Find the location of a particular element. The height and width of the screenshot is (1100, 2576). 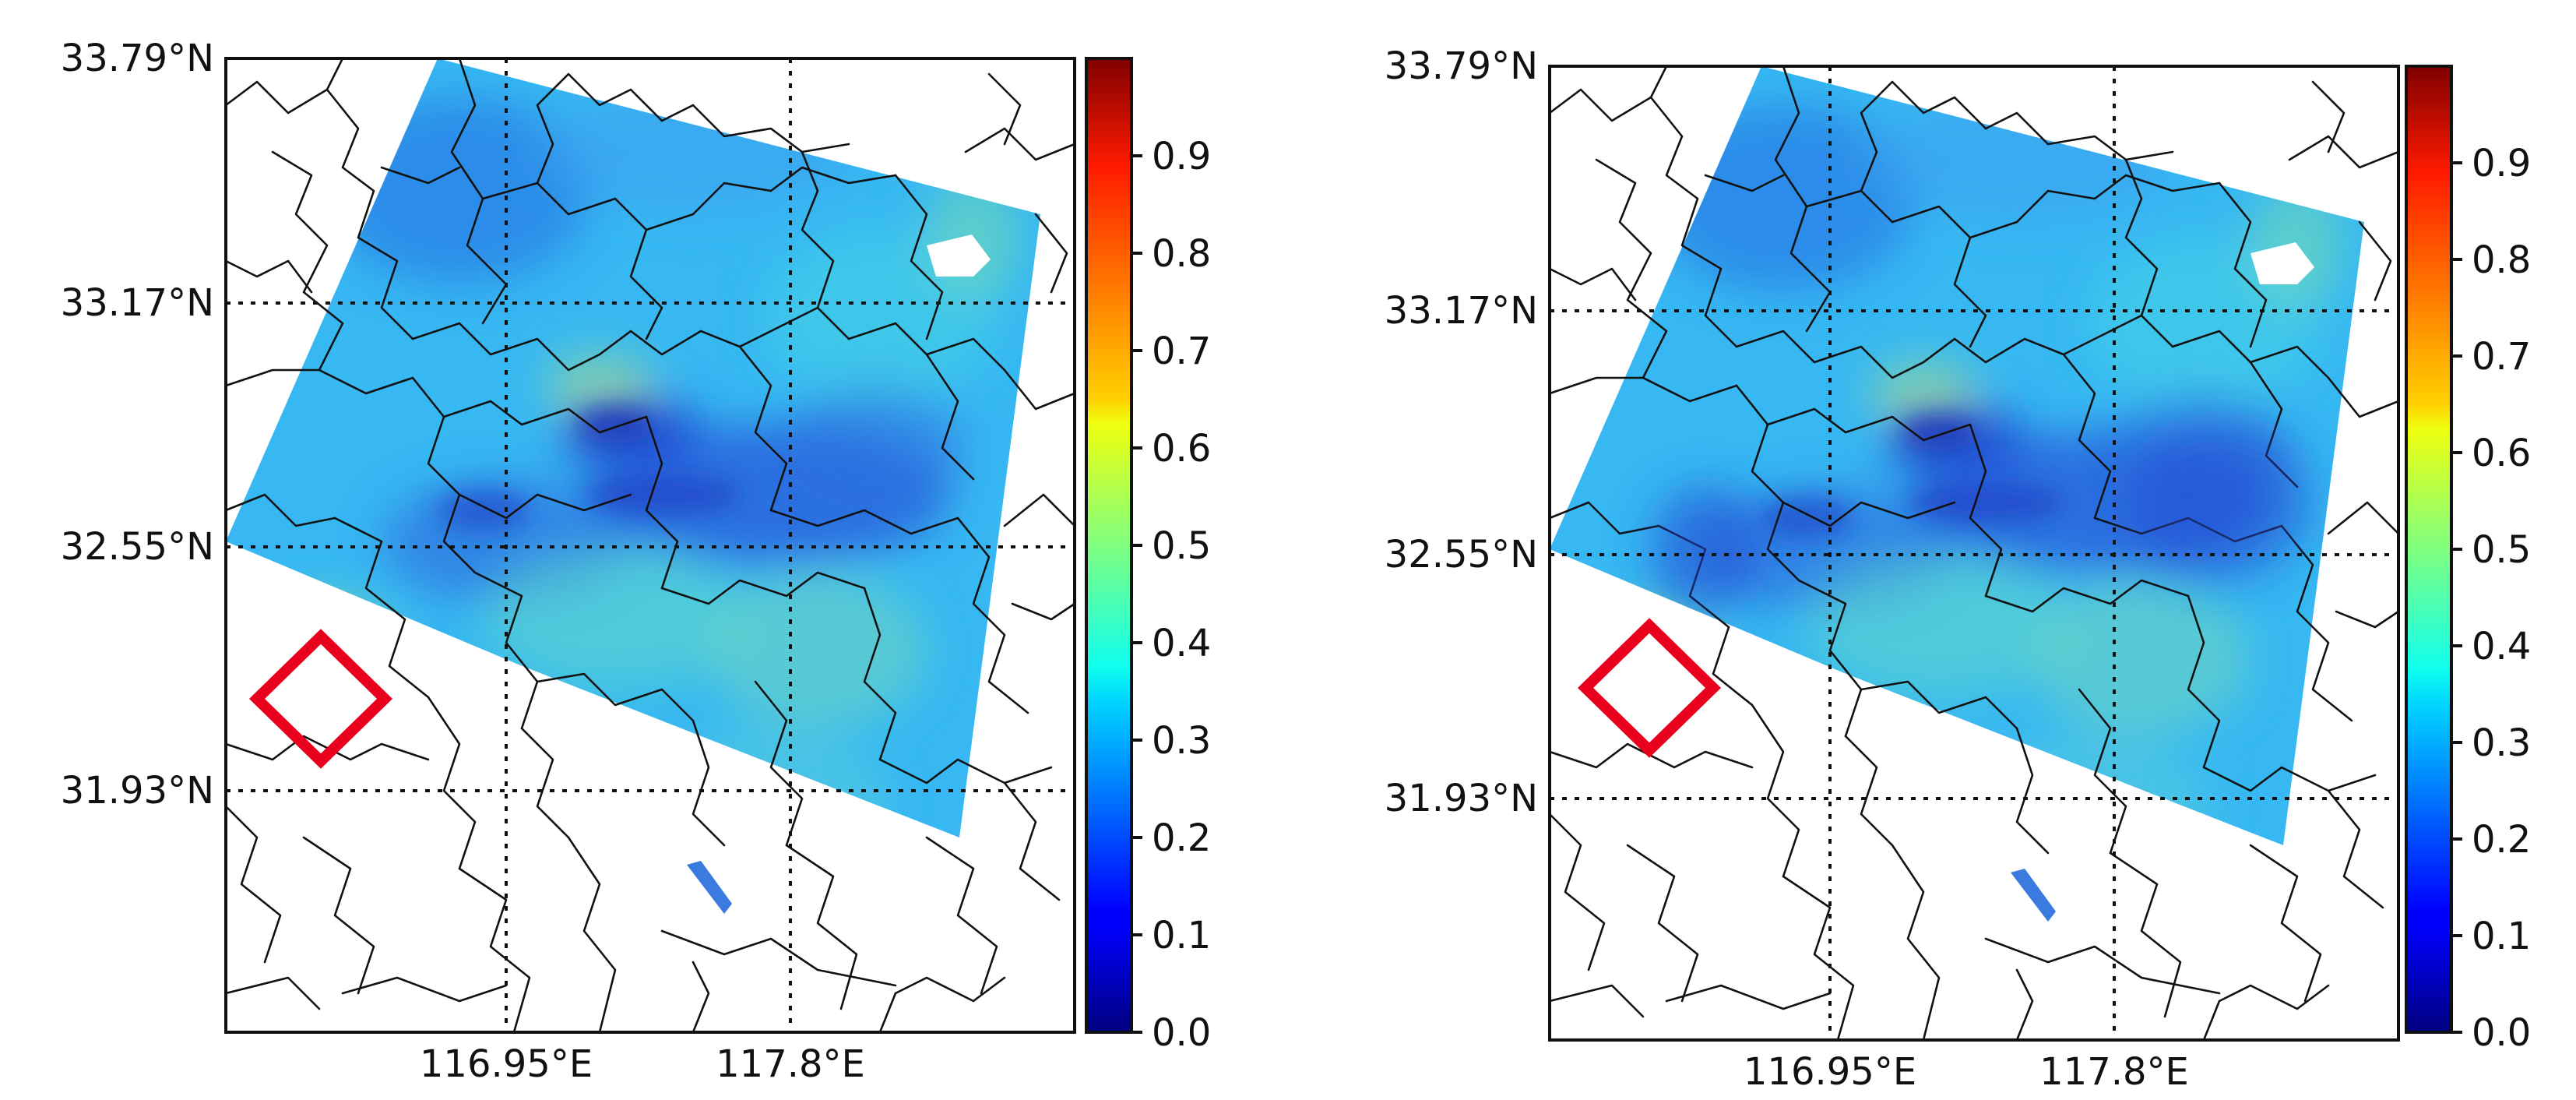

longitude-tick-labels-left: 116.95°E 117.8°E is located at coordinates (642, 1064).